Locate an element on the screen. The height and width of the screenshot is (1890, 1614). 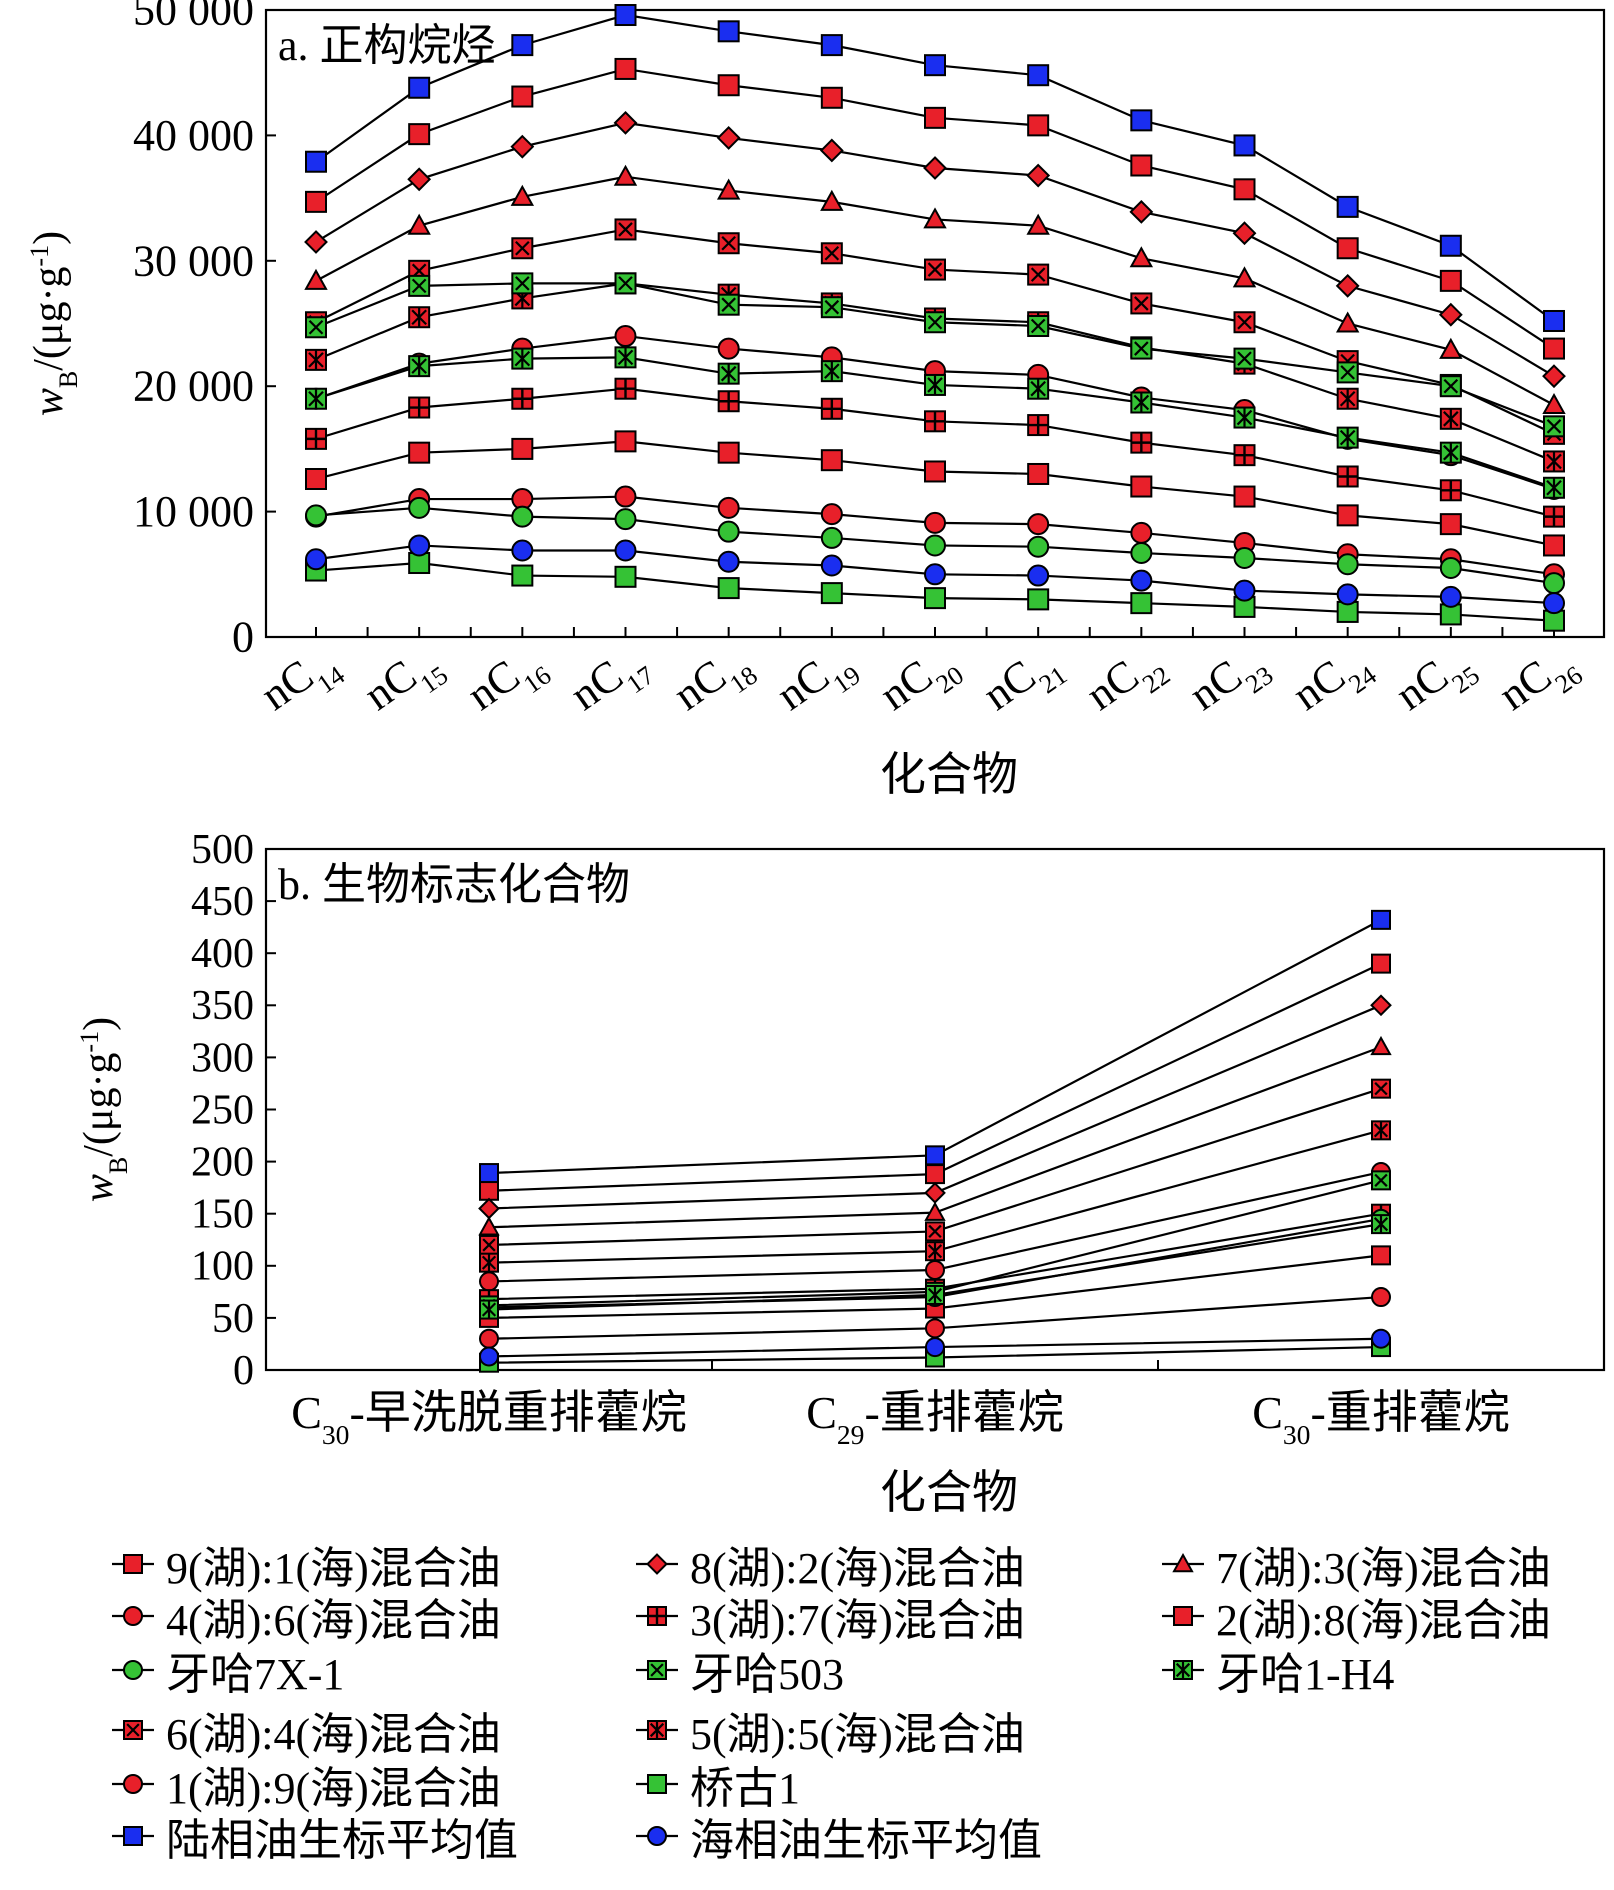
legend-item-s7: 7(湖):3(海)混合油 is located at coordinates (1355, 1565).